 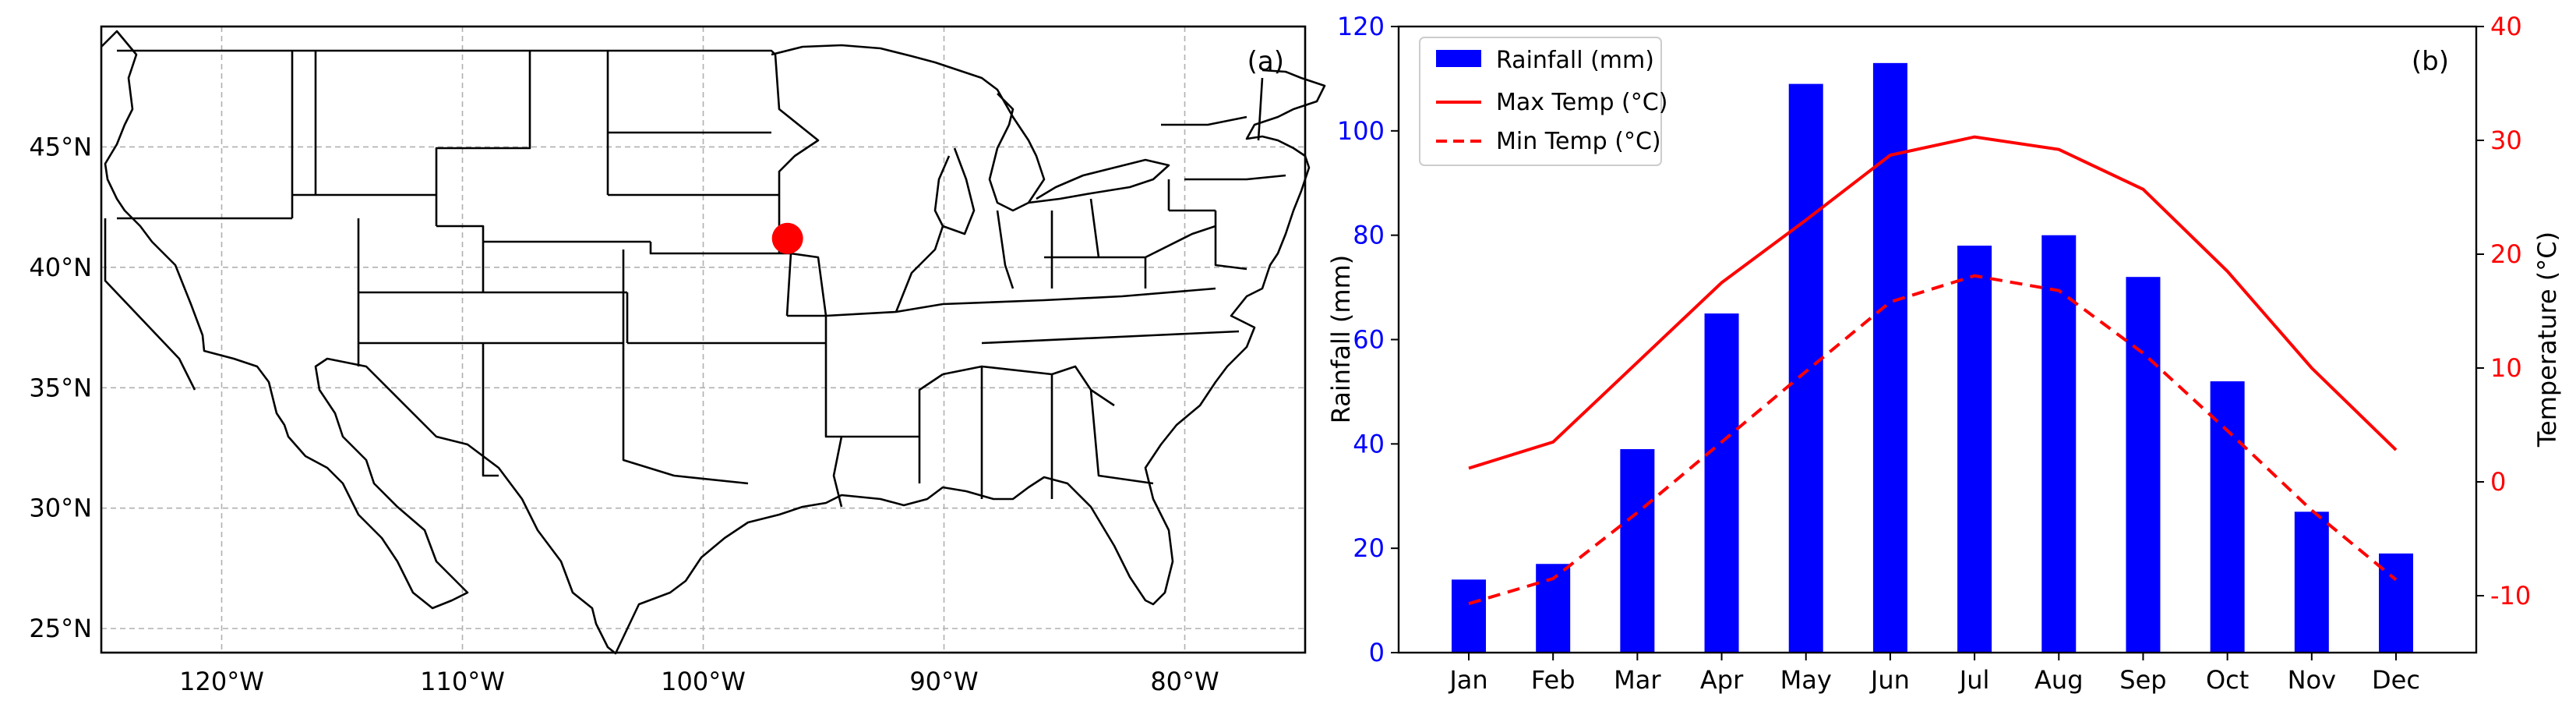 I want to click on lon-tick-label: 110°W, so click(x=462, y=681).